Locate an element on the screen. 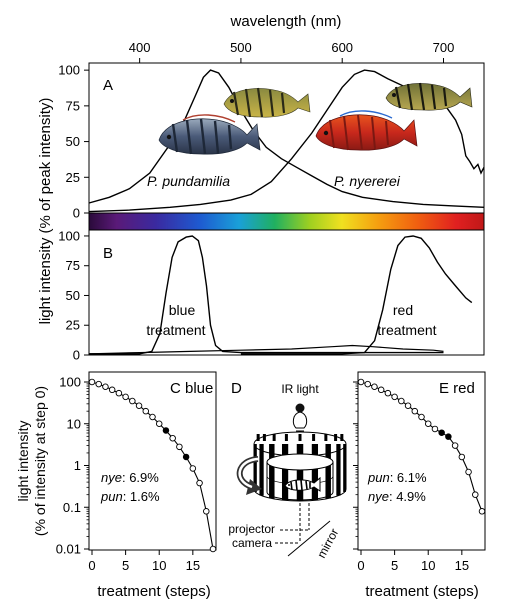 Image resolution: width=517 pixels, height=604 pixels. panel-c-y-tick-label: 1 is located at coordinates (77, 465).